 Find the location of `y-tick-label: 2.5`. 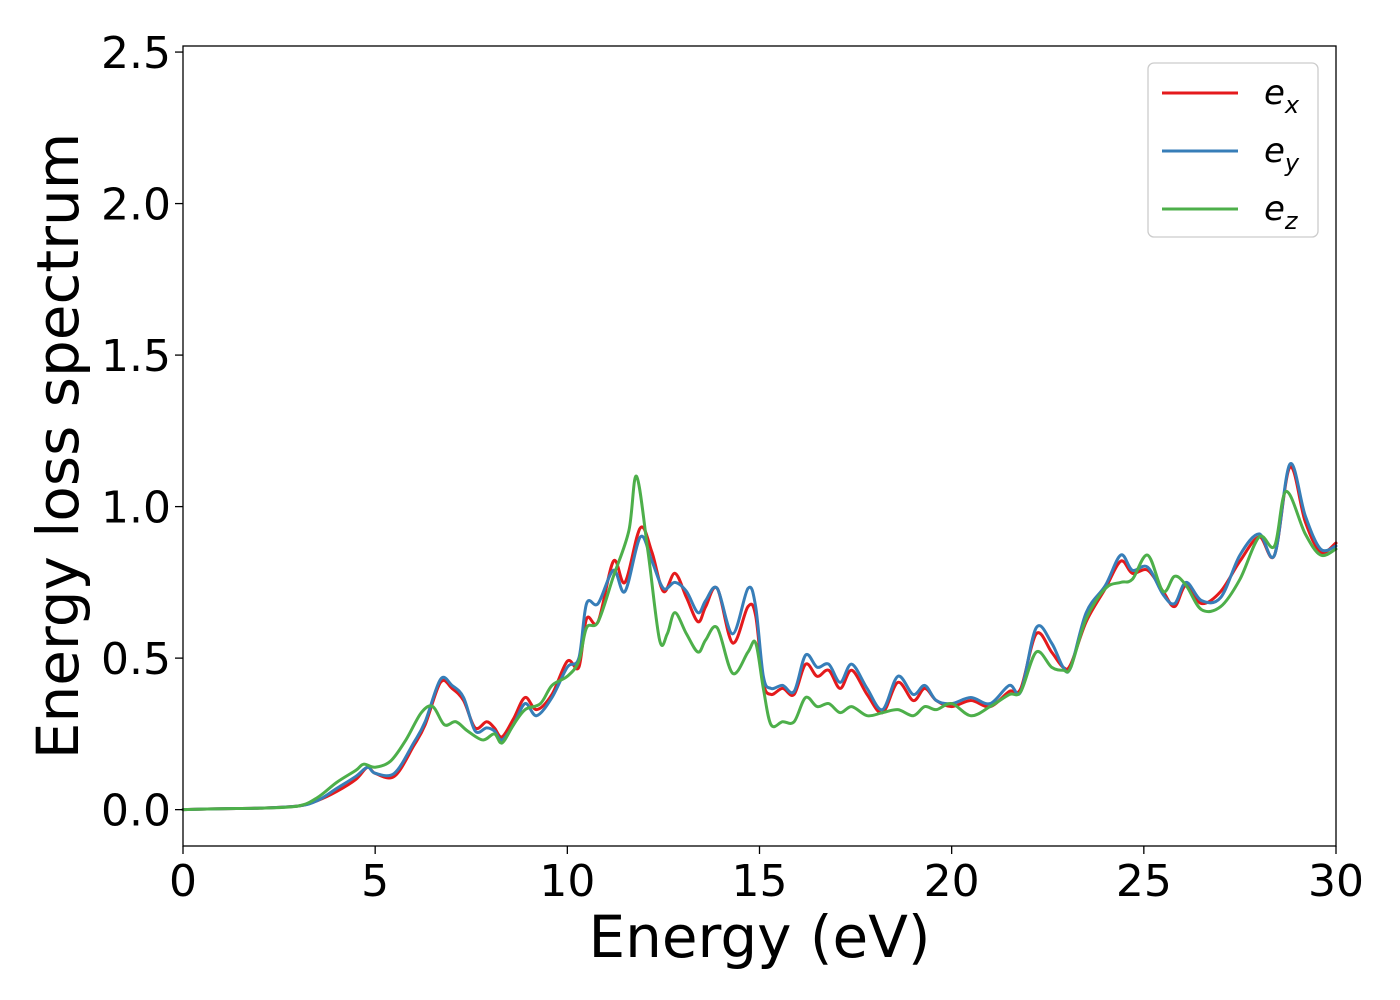

y-tick-label: 2.5 is located at coordinates (136, 53).